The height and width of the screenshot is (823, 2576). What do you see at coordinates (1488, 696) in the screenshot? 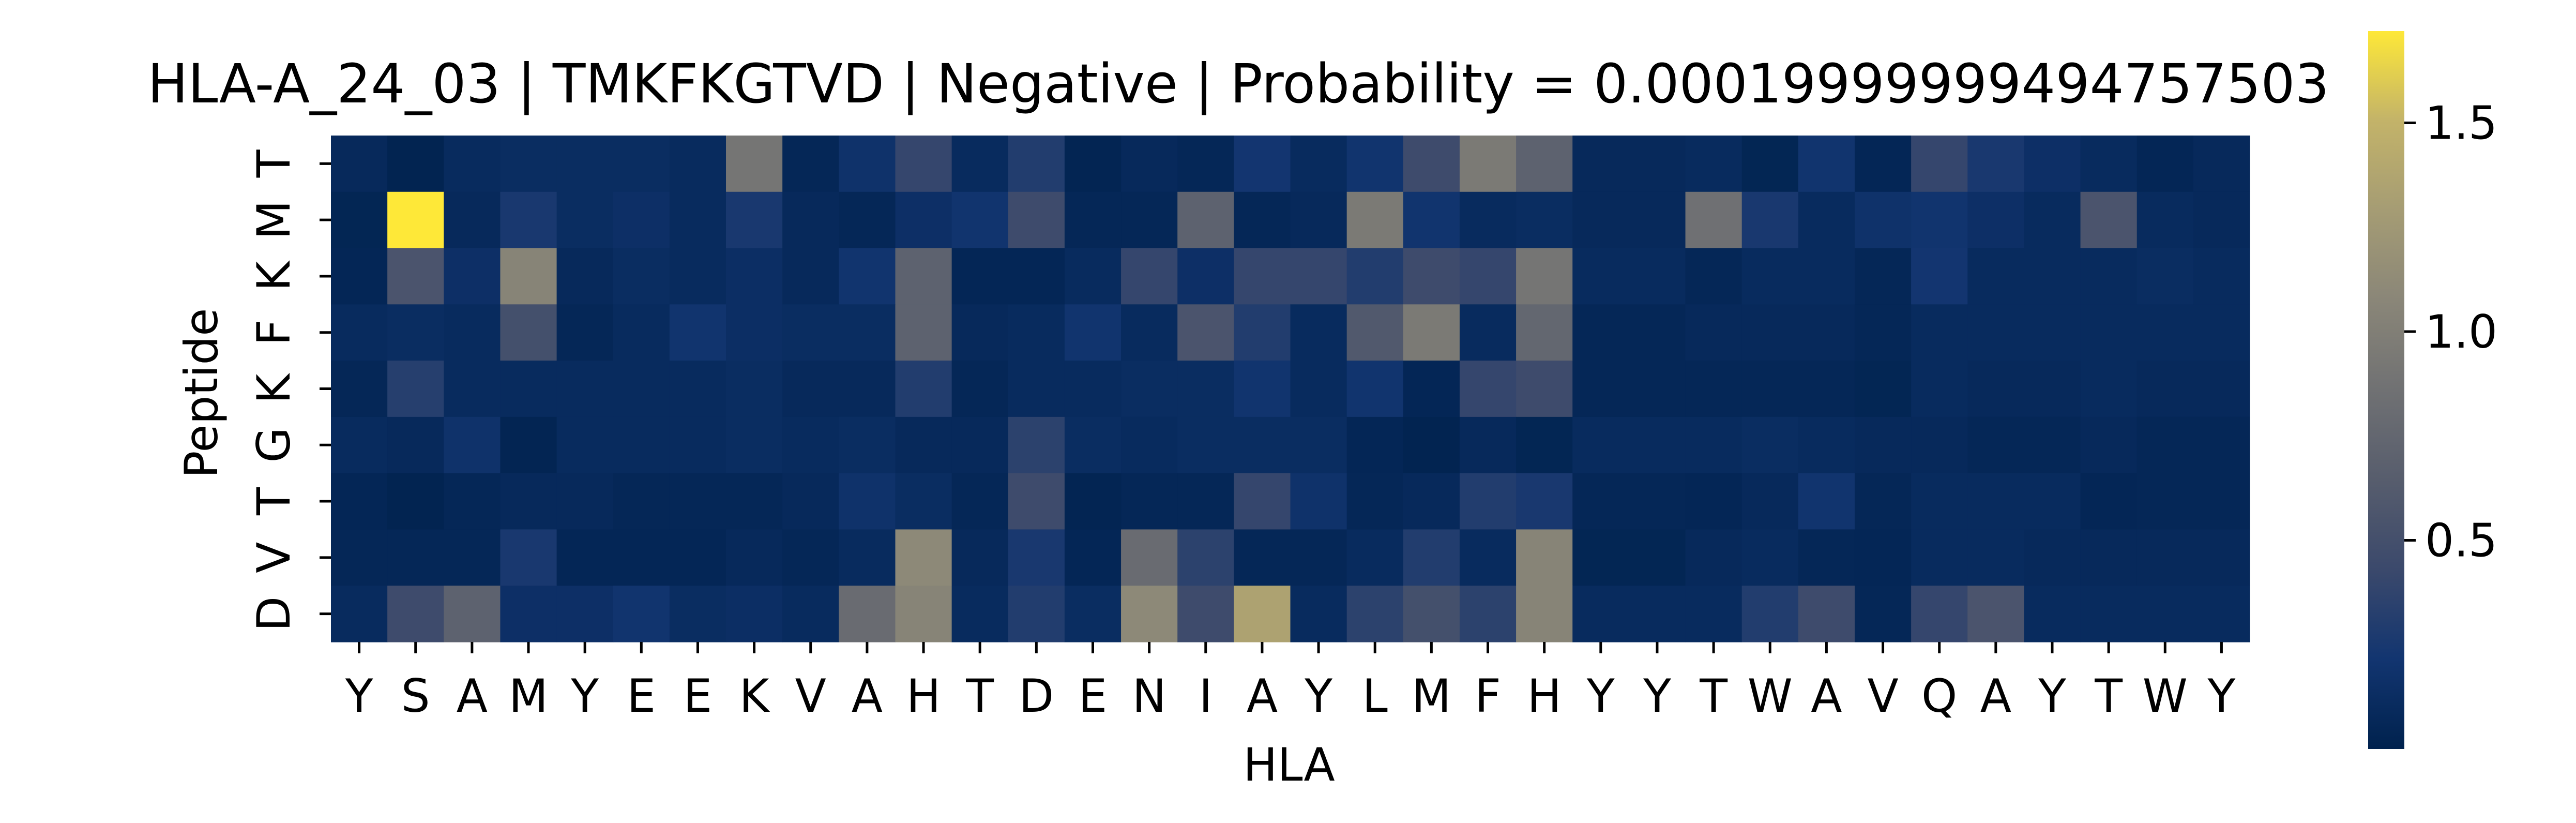
I see `x-tick-label: F` at bounding box center [1488, 696].